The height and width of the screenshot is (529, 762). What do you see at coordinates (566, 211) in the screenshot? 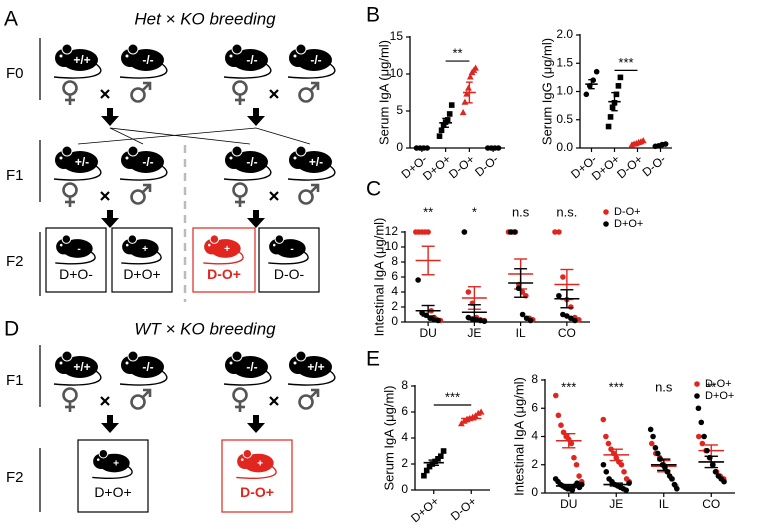
I see `significance: n.s.` at bounding box center [566, 211].